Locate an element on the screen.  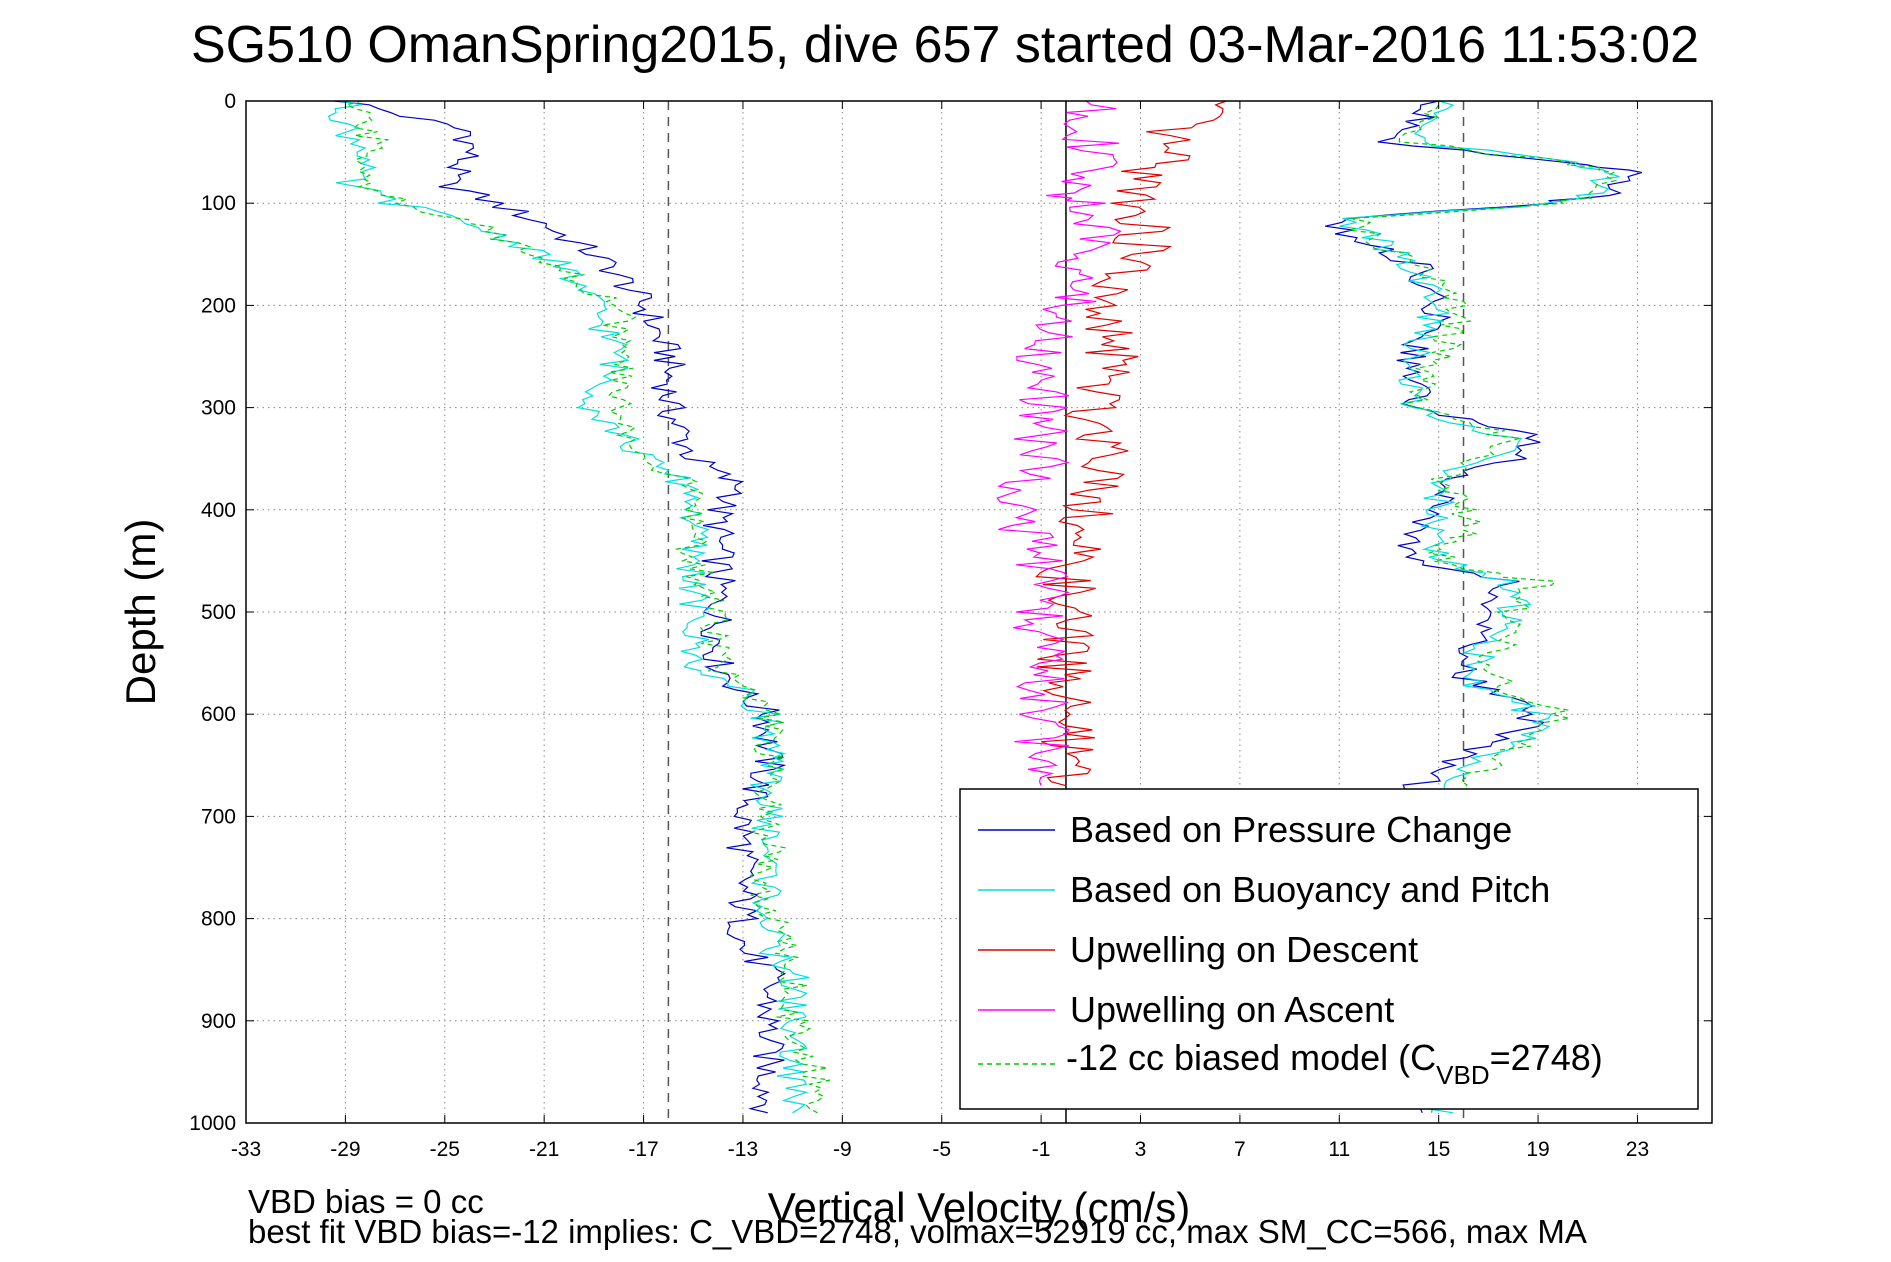
y-tick-label: 400 is located at coordinates (218, 510).